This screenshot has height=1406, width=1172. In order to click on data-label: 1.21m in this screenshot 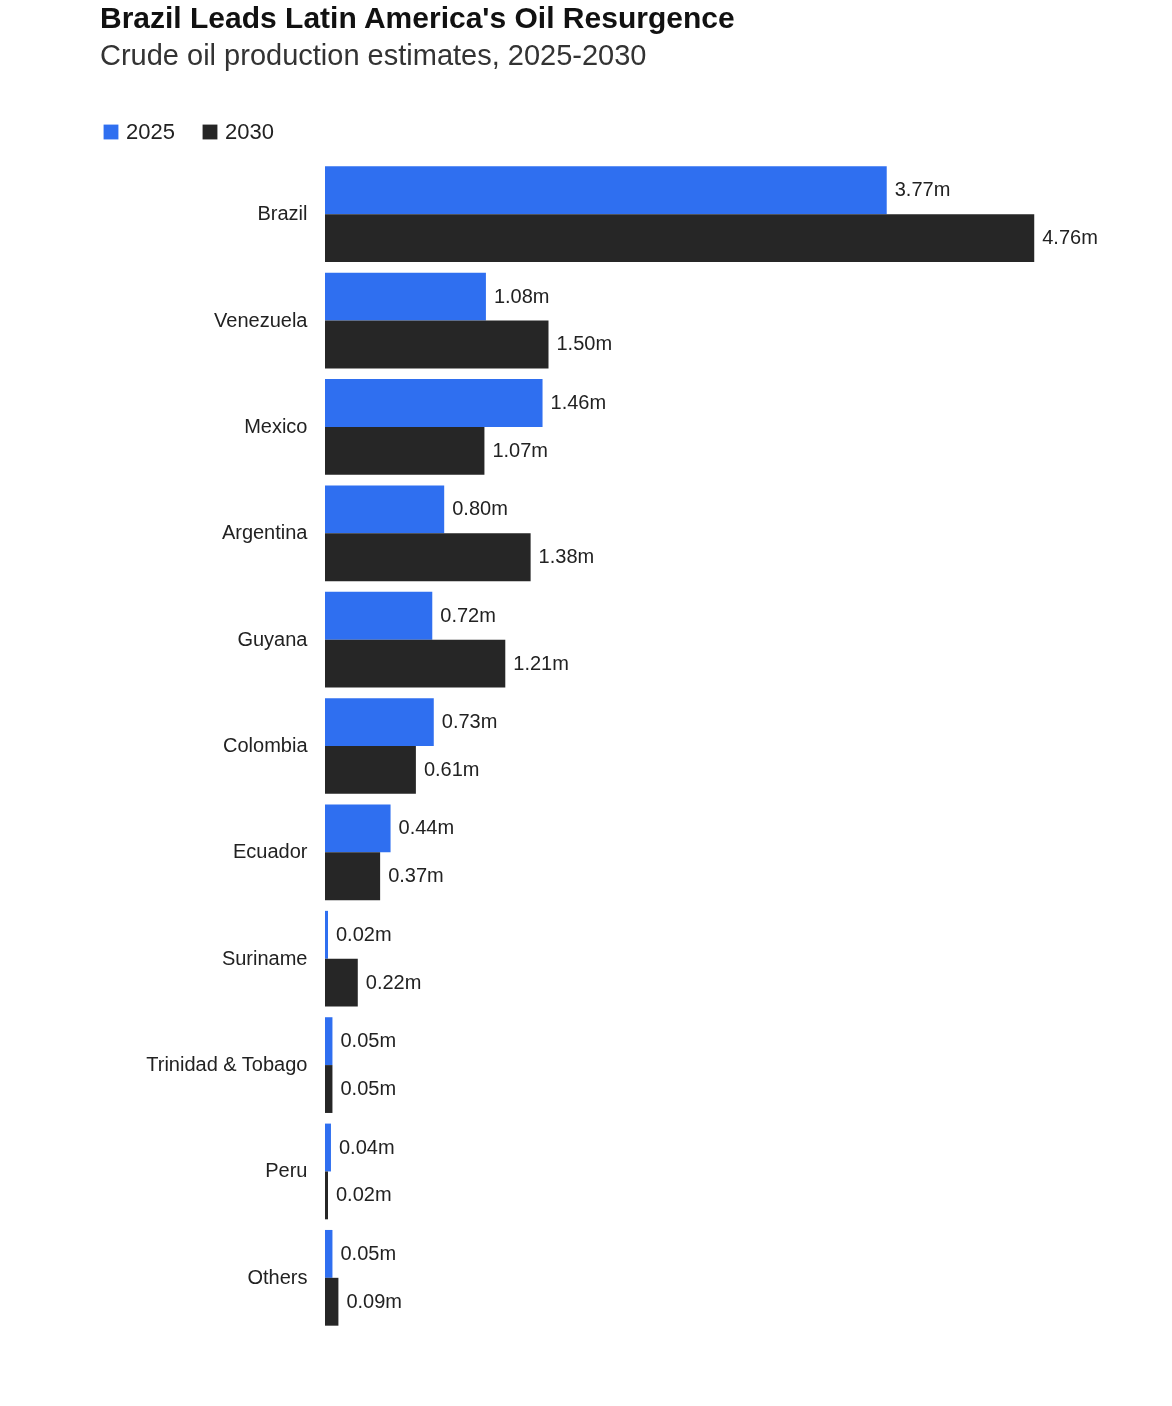, I will do `click(541, 662)`.